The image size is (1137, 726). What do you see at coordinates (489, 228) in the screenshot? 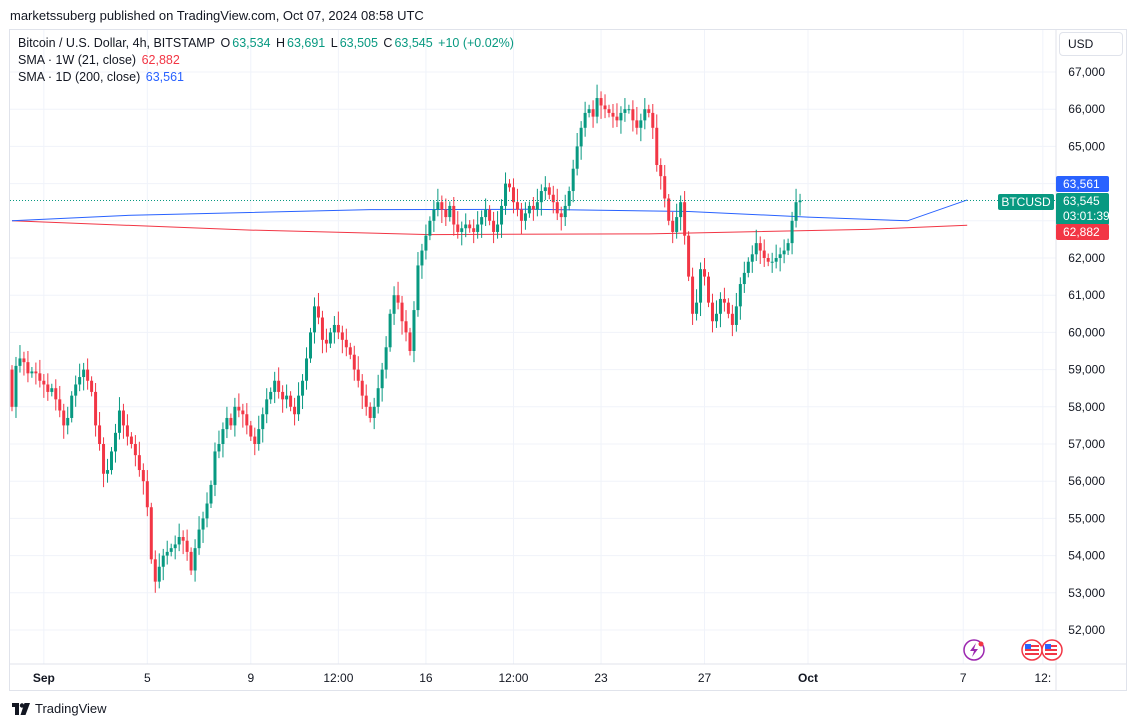
I see `sma-1w-layer` at bounding box center [489, 228].